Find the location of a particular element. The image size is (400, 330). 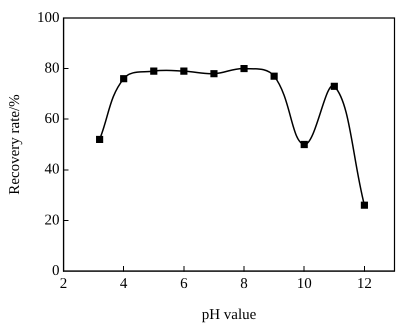

y-tick-label: 80 is located at coordinates (52, 68).